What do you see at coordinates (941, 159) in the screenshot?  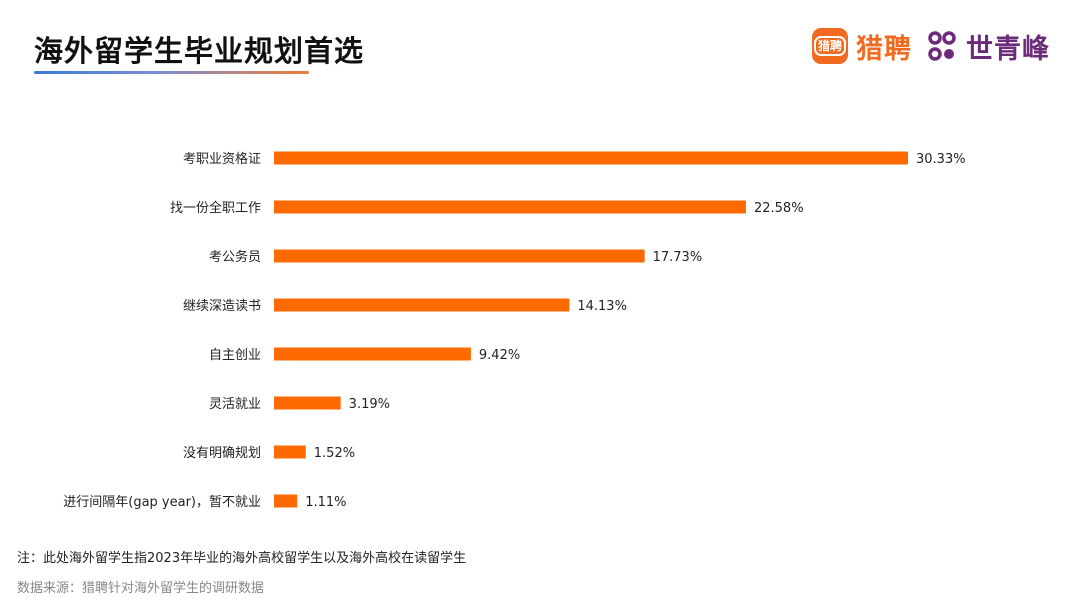 I see `value-label: 30.33%` at bounding box center [941, 159].